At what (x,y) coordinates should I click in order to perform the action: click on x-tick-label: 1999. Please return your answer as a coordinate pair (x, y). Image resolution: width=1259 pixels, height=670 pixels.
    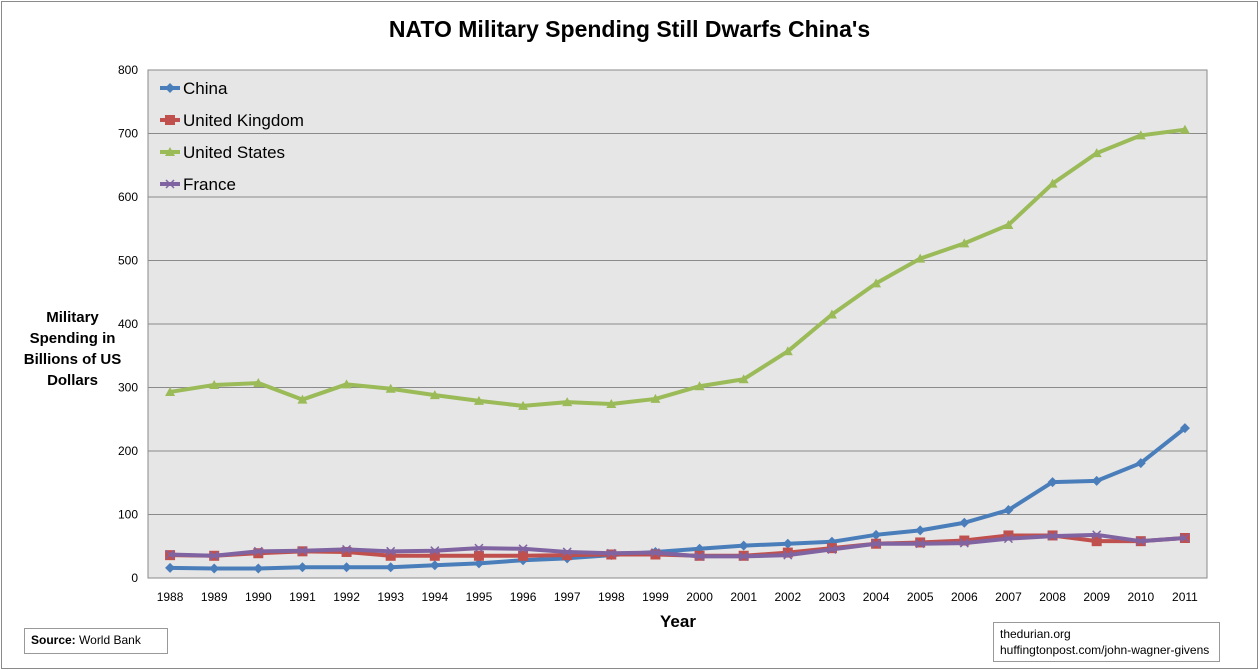
    Looking at the image, I should click on (655, 597).